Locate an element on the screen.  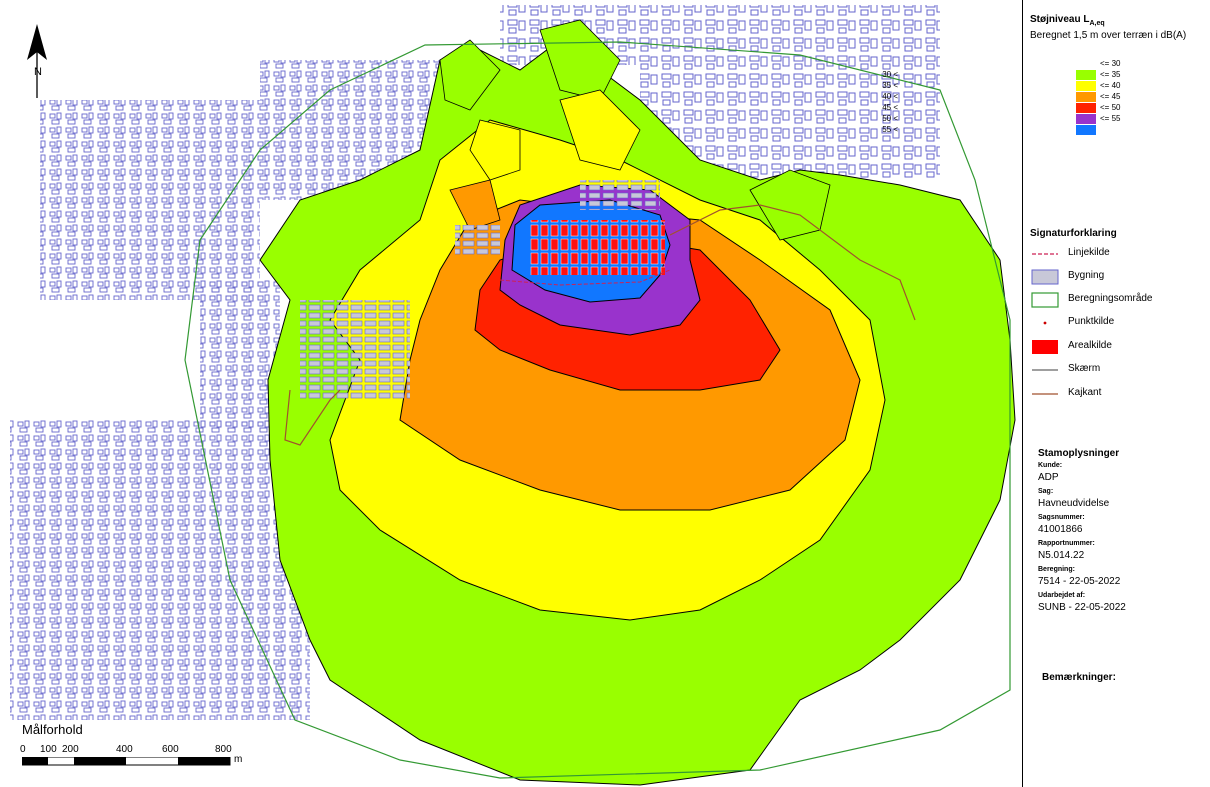
info-value: Havneudvidelse is located at coordinates (1074, 503).